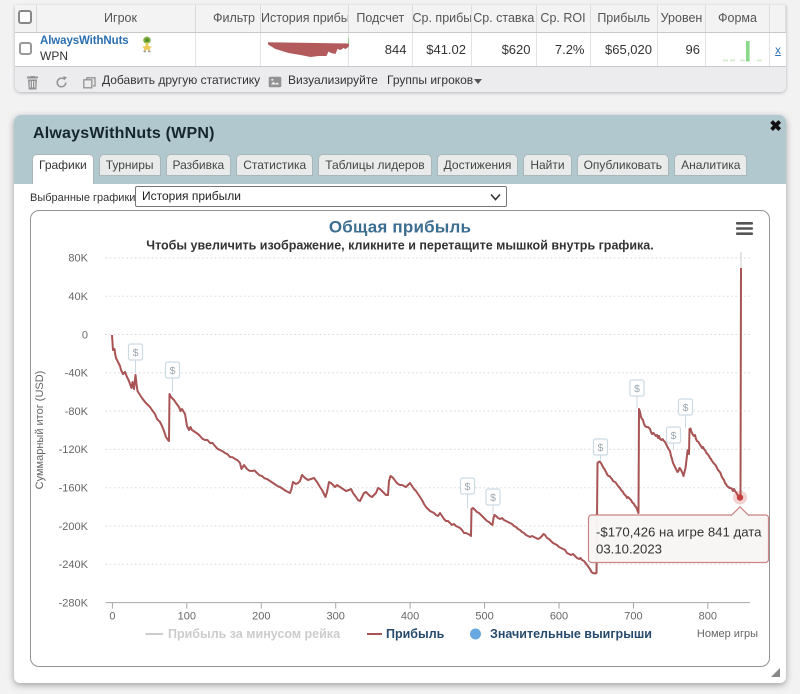 The height and width of the screenshot is (694, 800). What do you see at coordinates (679, 532) in the screenshot?
I see `svg-text: -$170,426 на игре 841 дата` at bounding box center [679, 532].